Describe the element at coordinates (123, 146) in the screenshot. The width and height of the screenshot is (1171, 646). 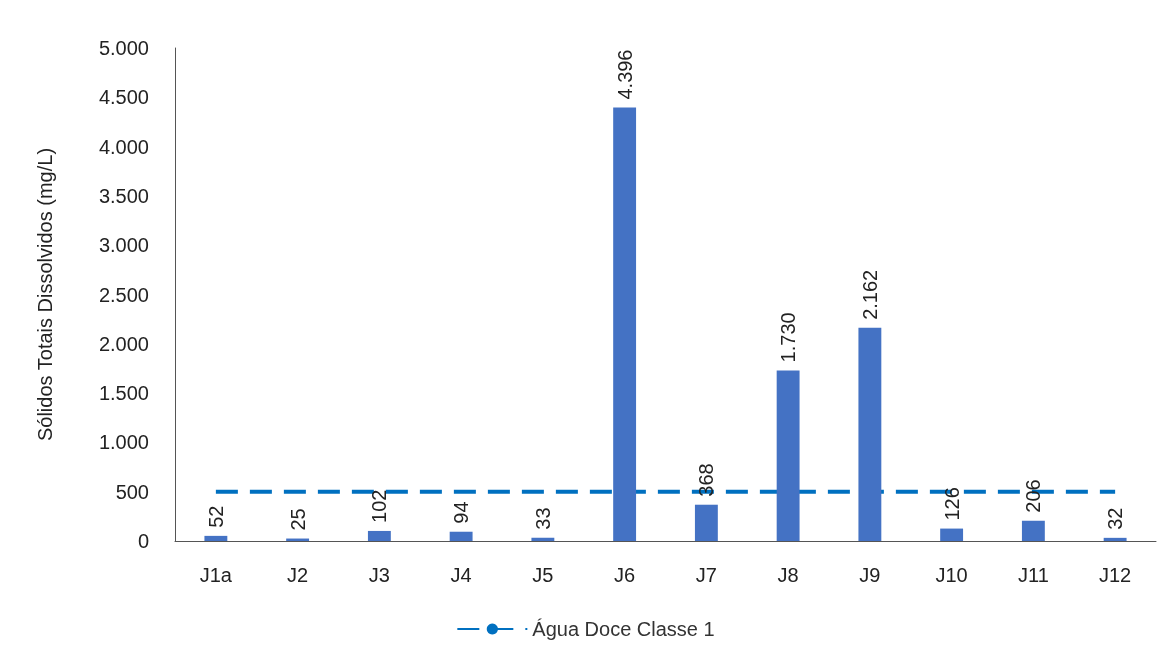
I see `y-tick-label: 4.000` at that location.